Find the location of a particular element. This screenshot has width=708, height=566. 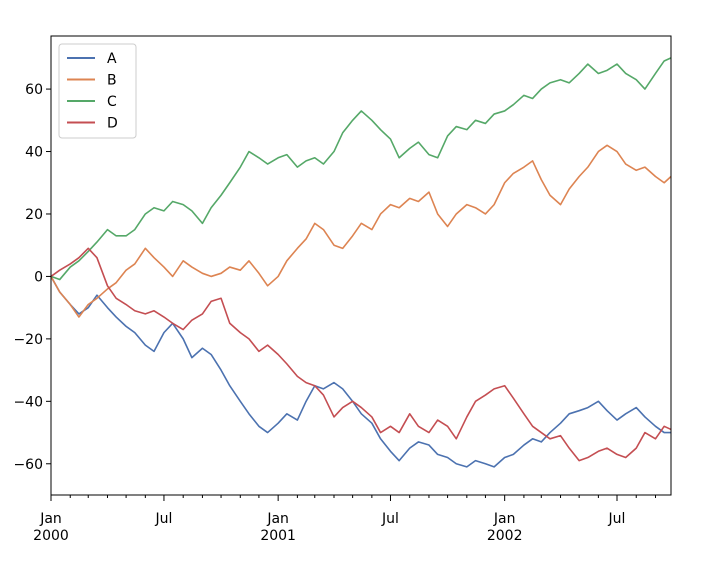

x-tick-label: 2001 is located at coordinates (278, 536).